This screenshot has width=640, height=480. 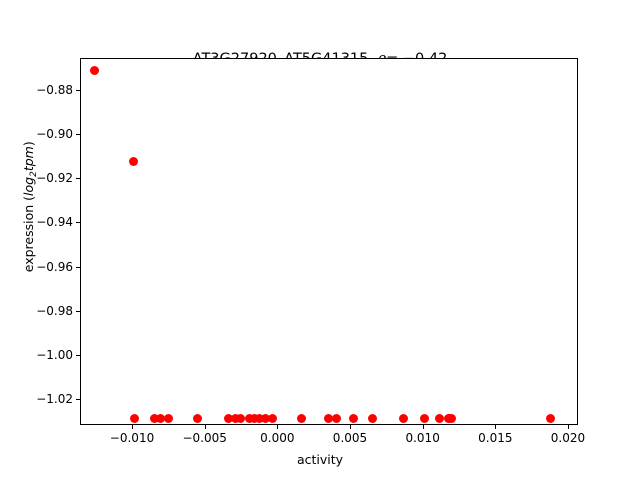 What do you see at coordinates (54, 222) in the screenshot?
I see `y-axis-tick-label: −0.94` at bounding box center [54, 222].